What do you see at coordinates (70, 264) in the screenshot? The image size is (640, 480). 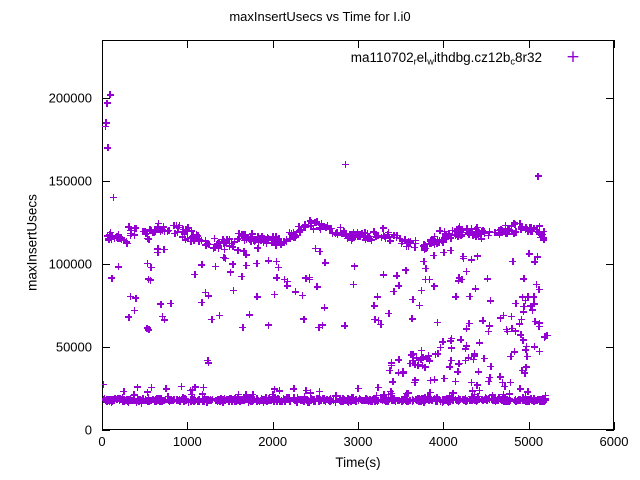 I see `y-tick-label: 100000` at bounding box center [70, 264].